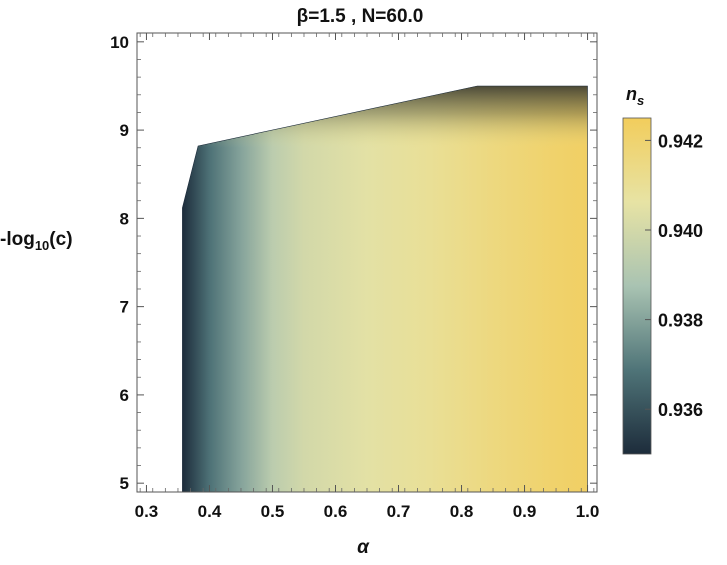  I want to click on heatmap-top-band, so click(385, 117).